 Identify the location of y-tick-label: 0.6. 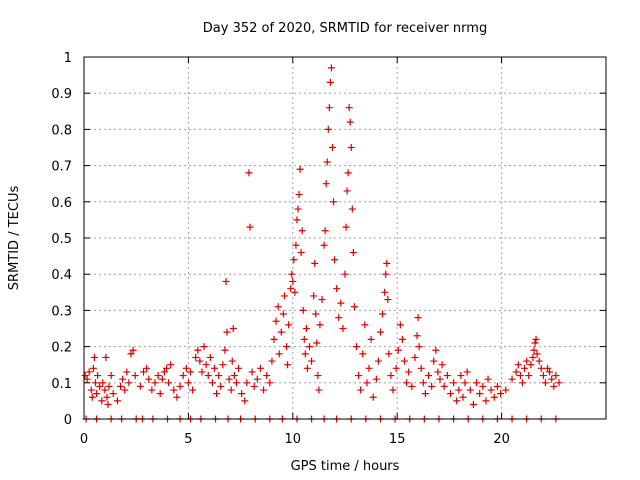
(61, 203).